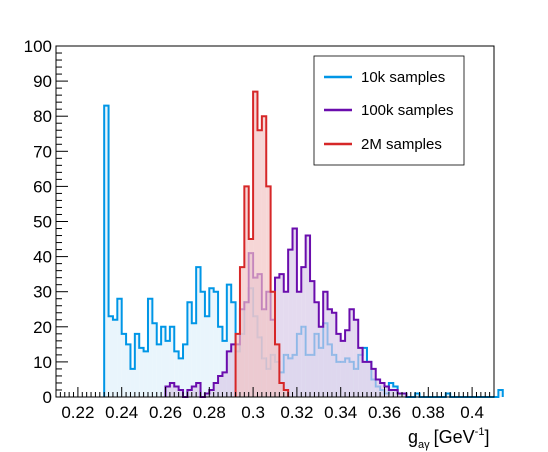 The image size is (548, 452). What do you see at coordinates (253, 412) in the screenshot?
I see `x-tick-label: 0.3` at bounding box center [253, 412].